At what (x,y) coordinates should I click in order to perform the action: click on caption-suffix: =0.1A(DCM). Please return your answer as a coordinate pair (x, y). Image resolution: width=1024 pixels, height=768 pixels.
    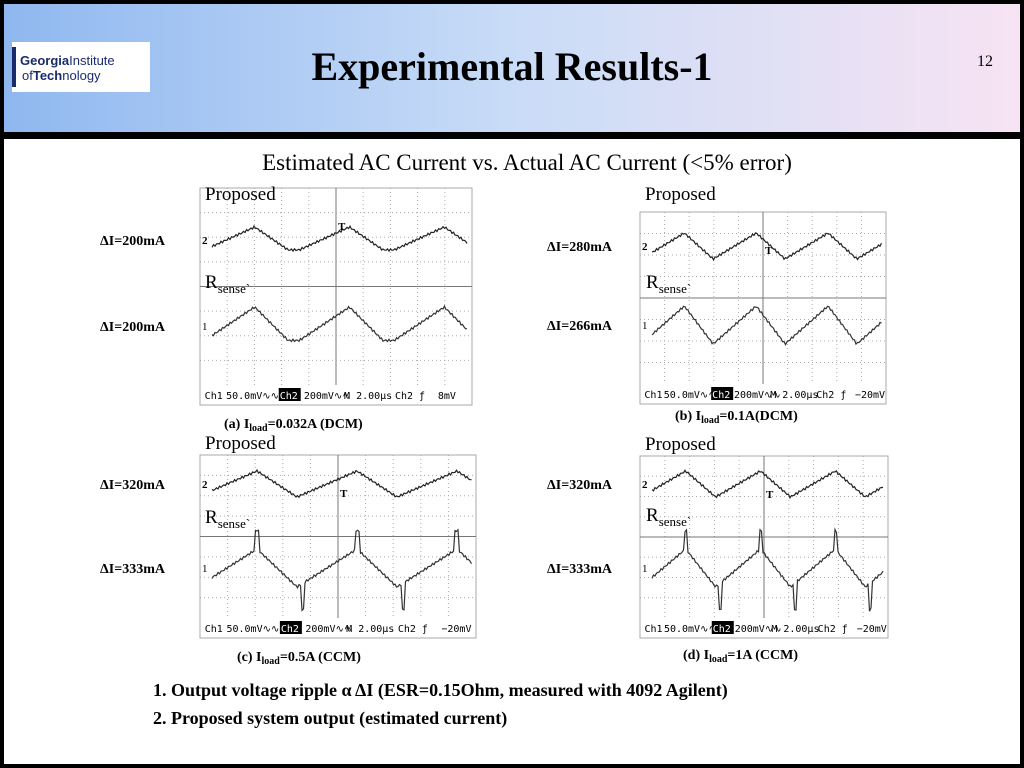
    Looking at the image, I should click on (758, 416).